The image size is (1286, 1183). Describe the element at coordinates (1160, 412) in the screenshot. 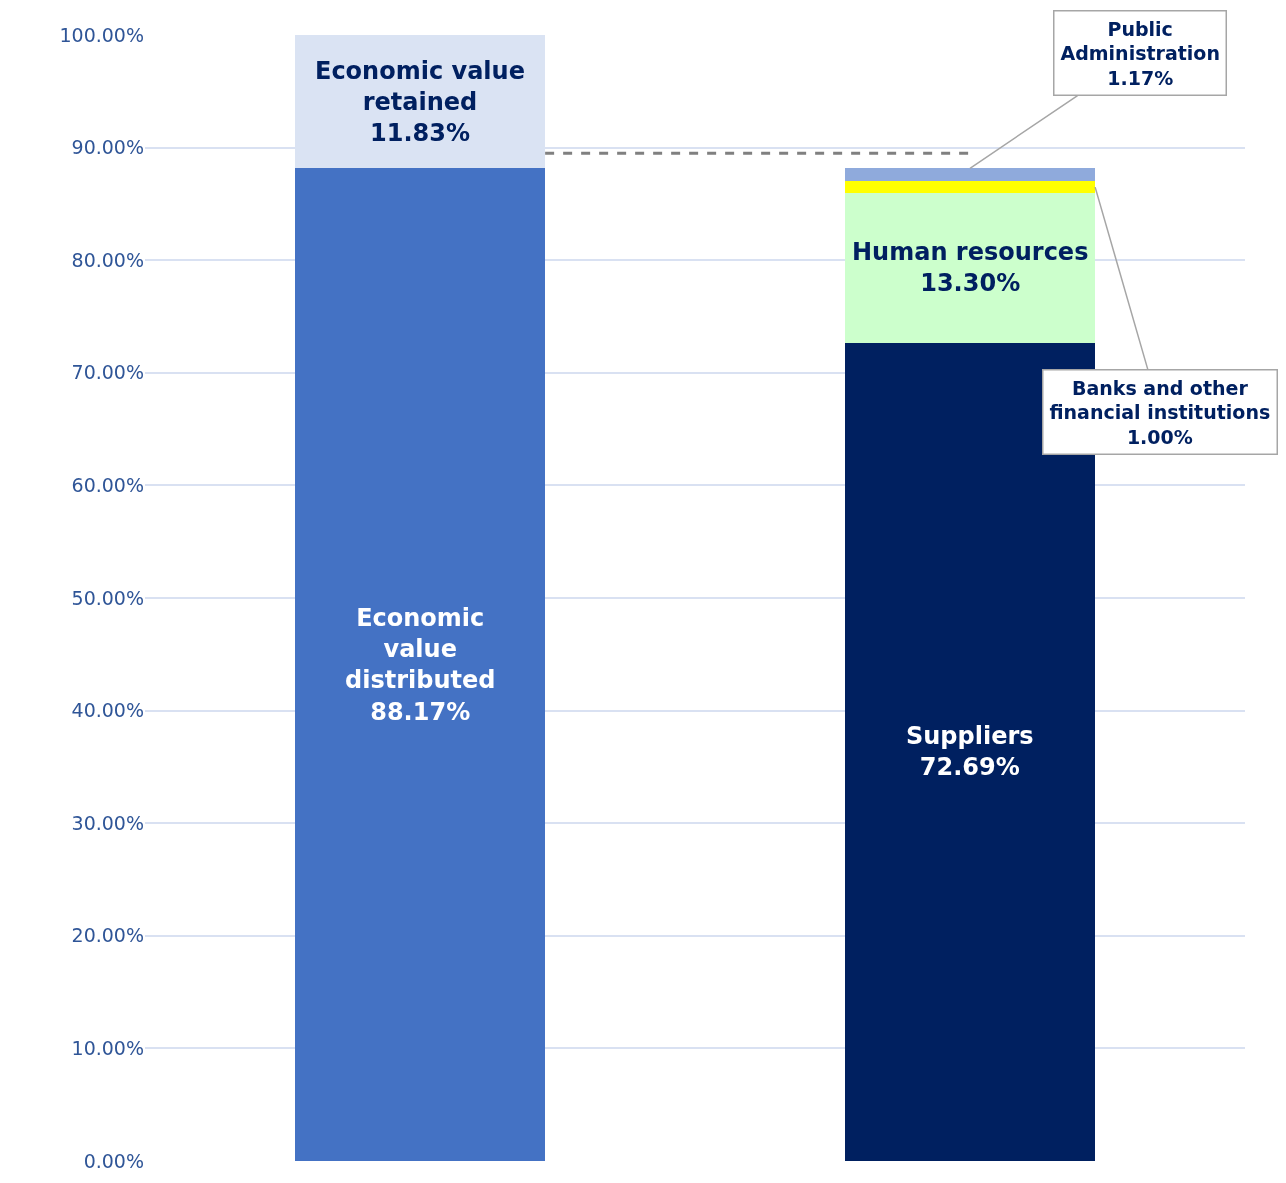

I see `data-label: Banks and other financial institutions 1.00%` at that location.